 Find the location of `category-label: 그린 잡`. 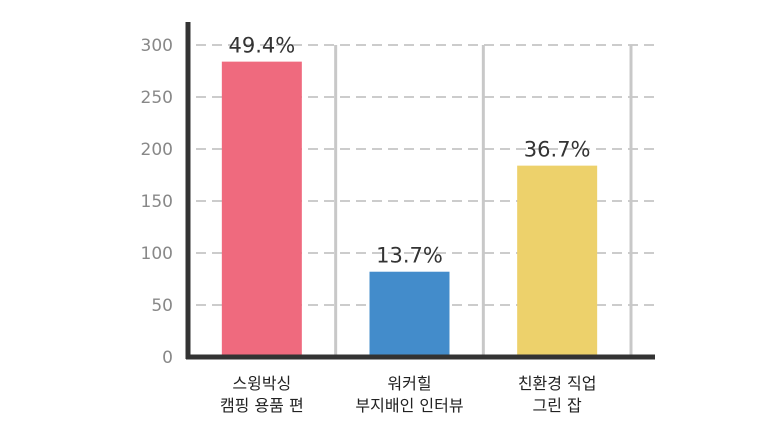

category-label: 그린 잡 is located at coordinates (558, 405).